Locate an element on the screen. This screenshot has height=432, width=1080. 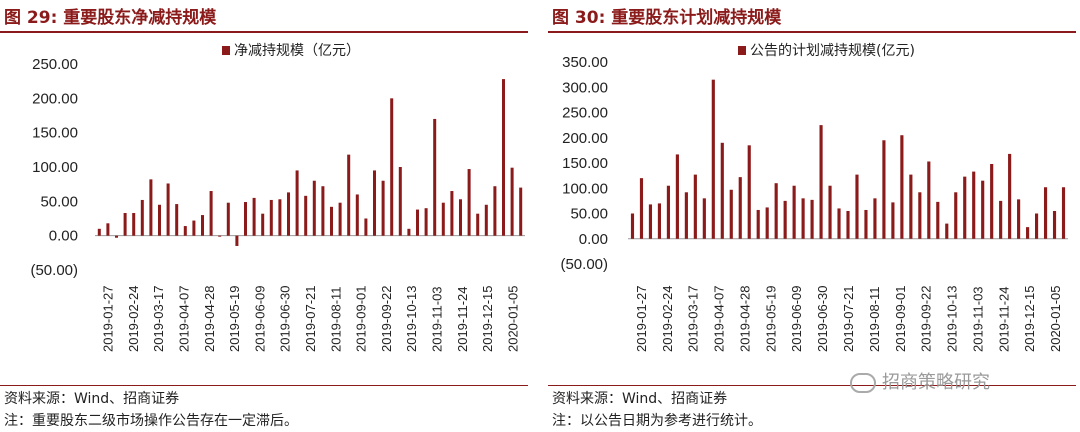
figure-29-source: 资料来源：Wind、招商证券 is located at coordinates (92, 399).